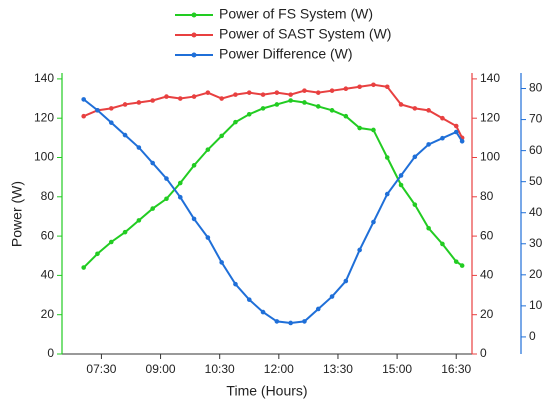 Image resolution: width=549 pixels, height=410 pixels. Describe the element at coordinates (536, 181) in the screenshot. I see `y-tick-label: 50` at that location.